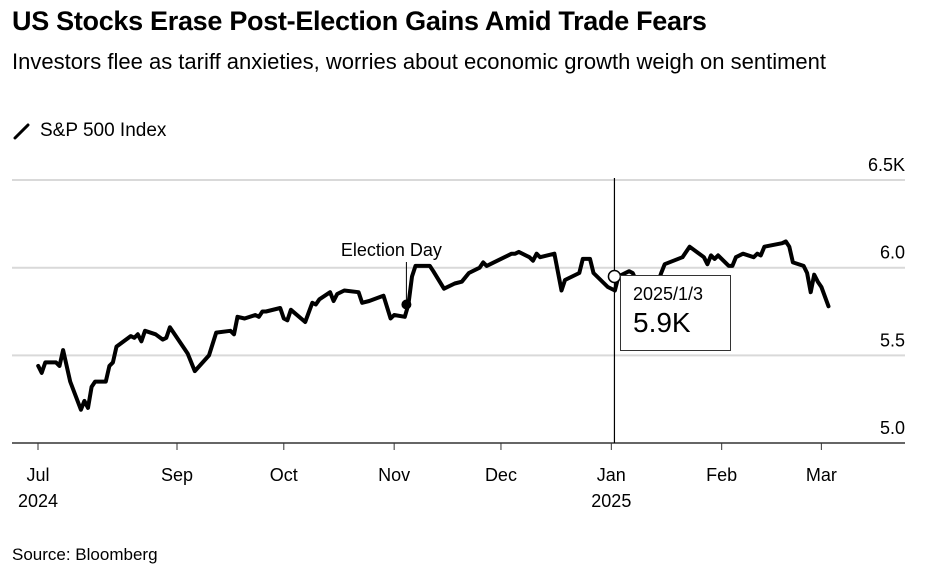 This screenshot has width=936, height=576. What do you see at coordinates (501, 475) in the screenshot?
I see `x-tick-label: Dec` at bounding box center [501, 475].